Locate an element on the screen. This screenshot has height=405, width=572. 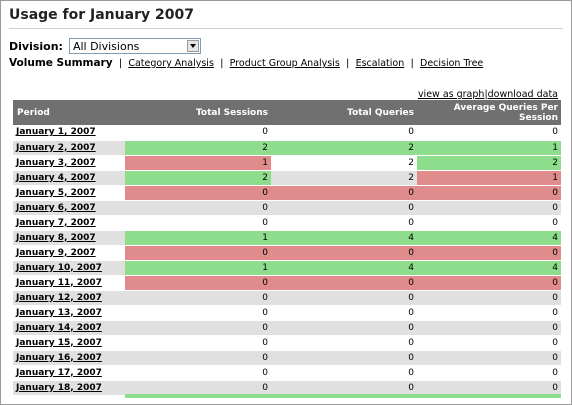
period-link: January 5, 2007 is located at coordinates (69, 193).